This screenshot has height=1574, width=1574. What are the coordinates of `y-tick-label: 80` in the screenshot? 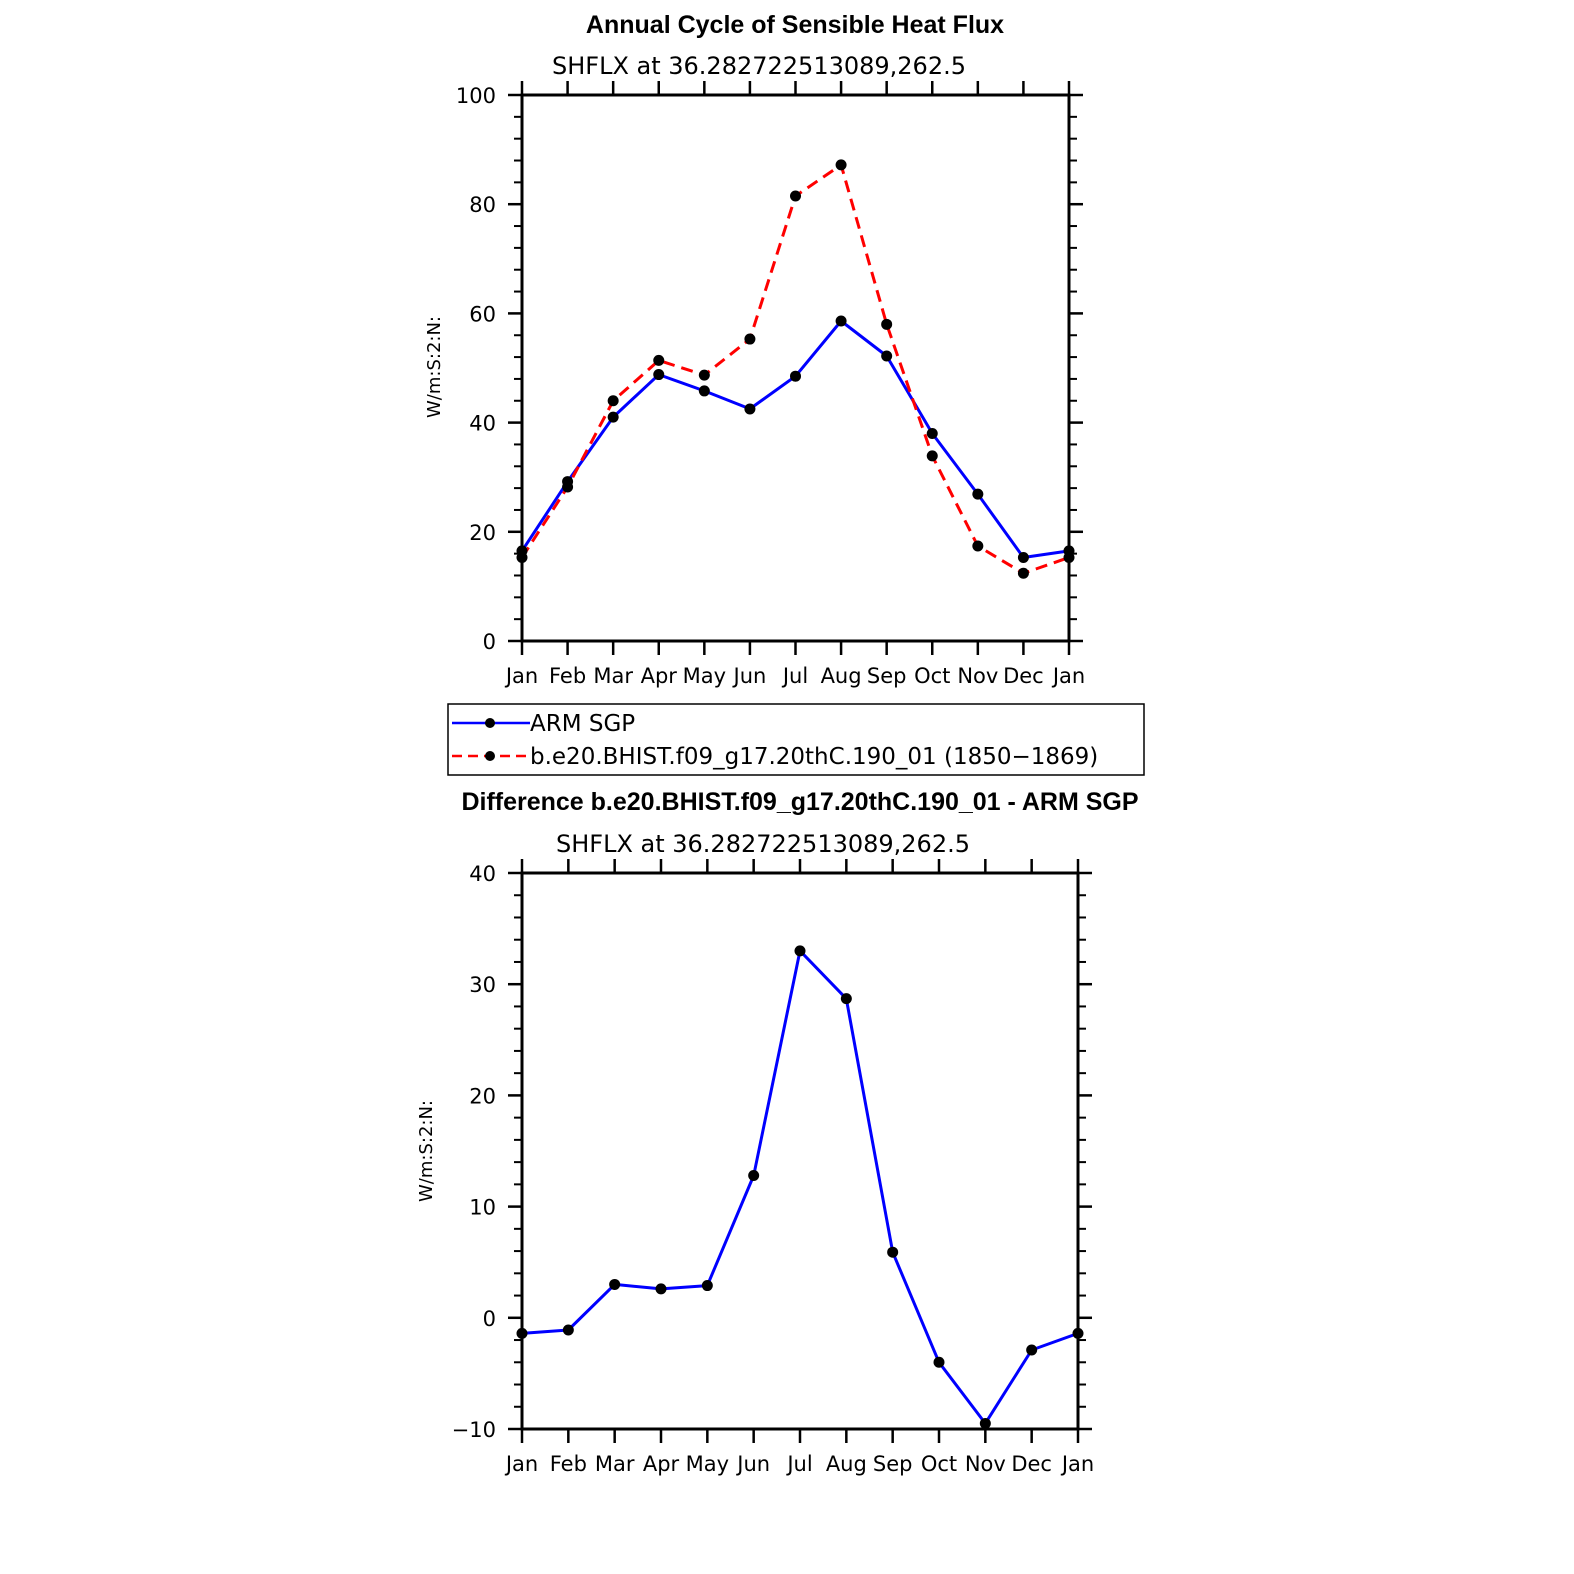 It's located at (482, 205).